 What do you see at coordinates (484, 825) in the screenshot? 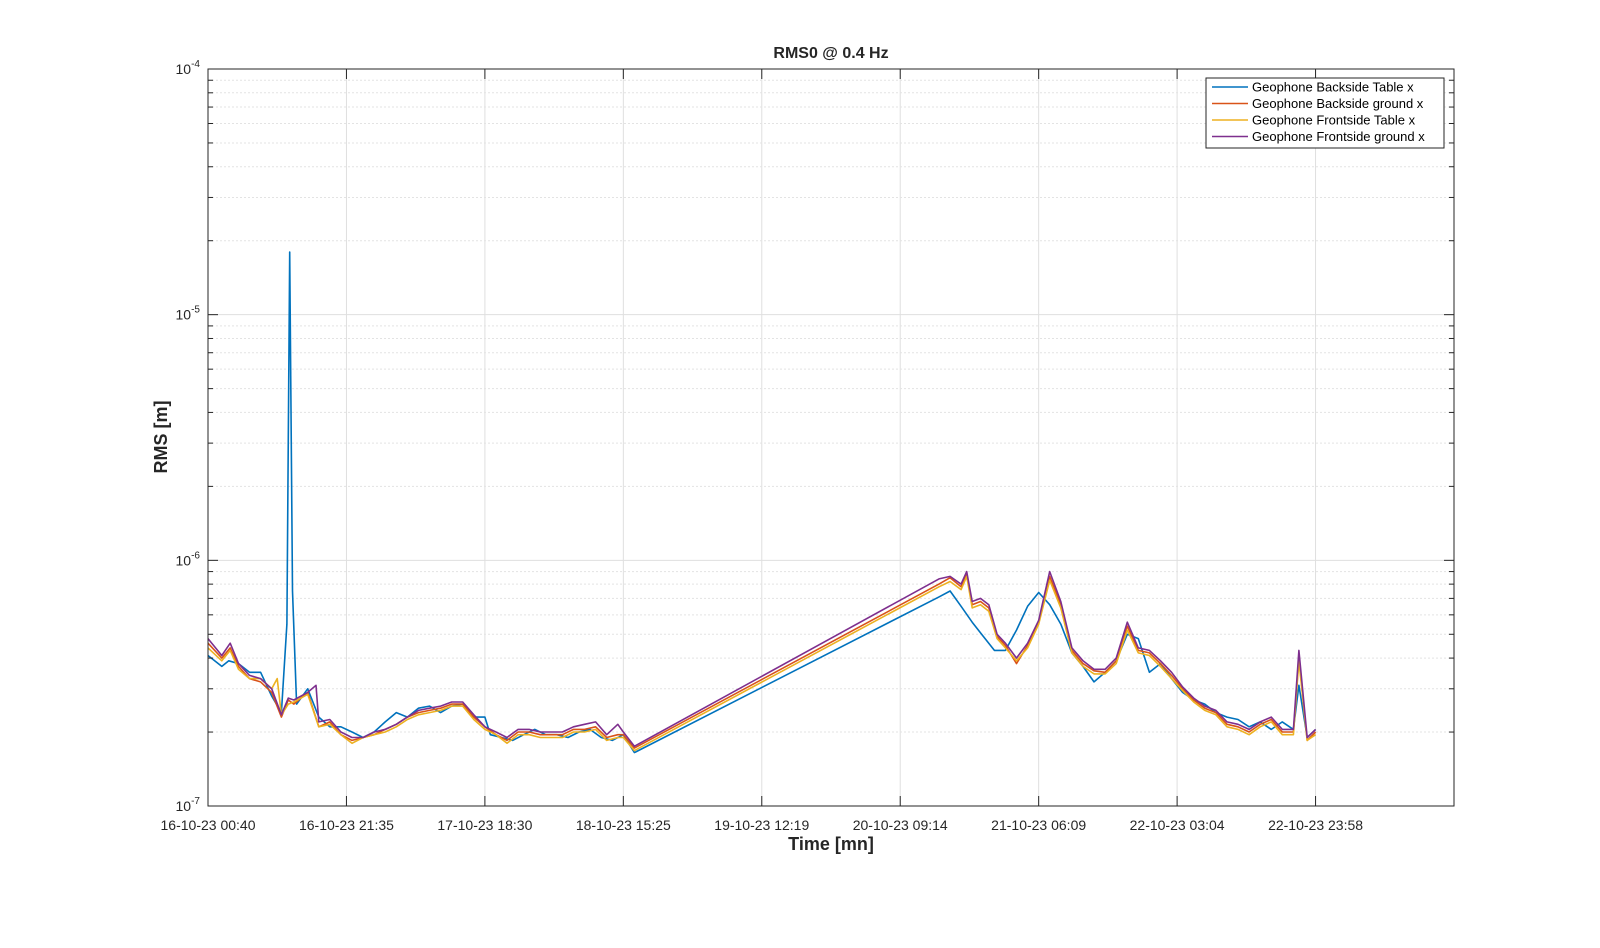
I see `x-tick-label: 17-10-23 18:30` at bounding box center [484, 825].